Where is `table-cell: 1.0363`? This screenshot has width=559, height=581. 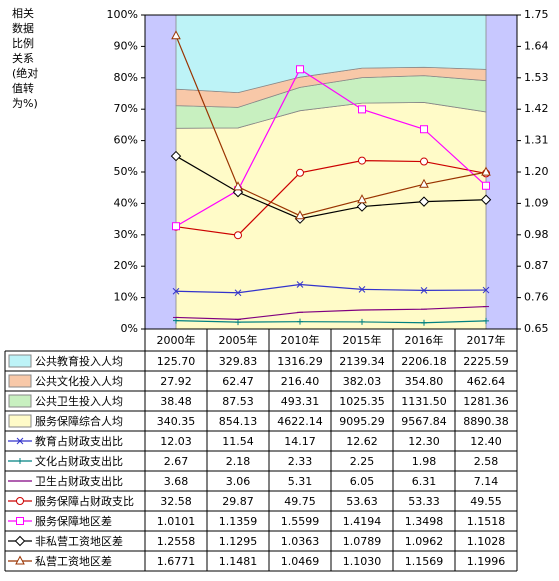 table-cell: 1.0363 is located at coordinates (300, 541).